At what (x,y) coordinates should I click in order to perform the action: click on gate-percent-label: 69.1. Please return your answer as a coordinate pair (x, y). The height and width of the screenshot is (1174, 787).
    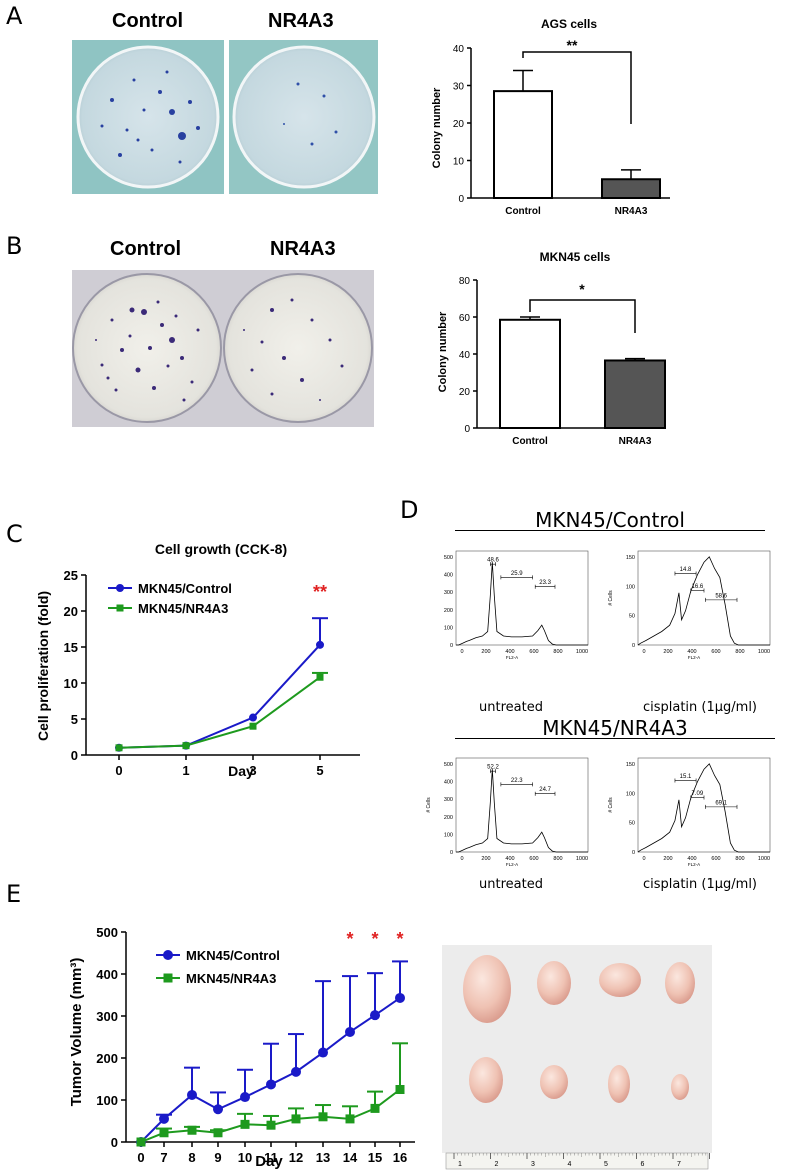
    Looking at the image, I should click on (721, 803).